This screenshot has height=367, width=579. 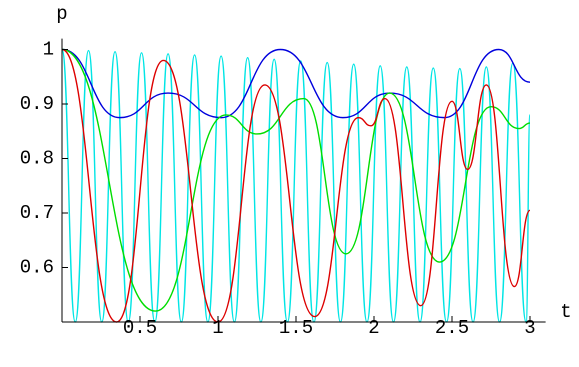 What do you see at coordinates (37, 104) in the screenshot?
I see `y-tick-label: 0.9` at bounding box center [37, 104].